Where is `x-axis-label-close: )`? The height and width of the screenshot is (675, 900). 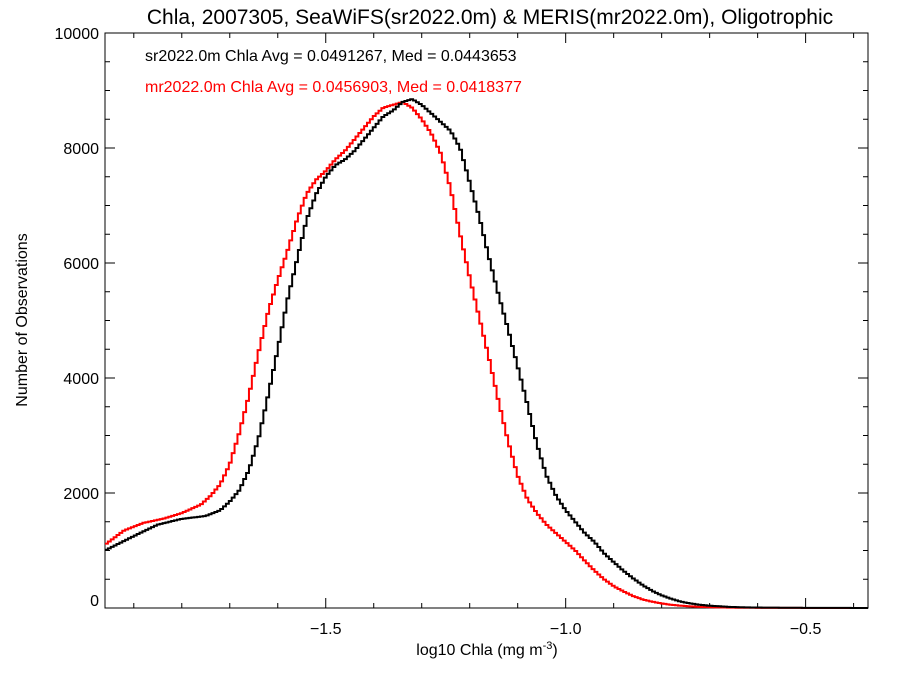 x-axis-label-close: ) is located at coordinates (554, 650).